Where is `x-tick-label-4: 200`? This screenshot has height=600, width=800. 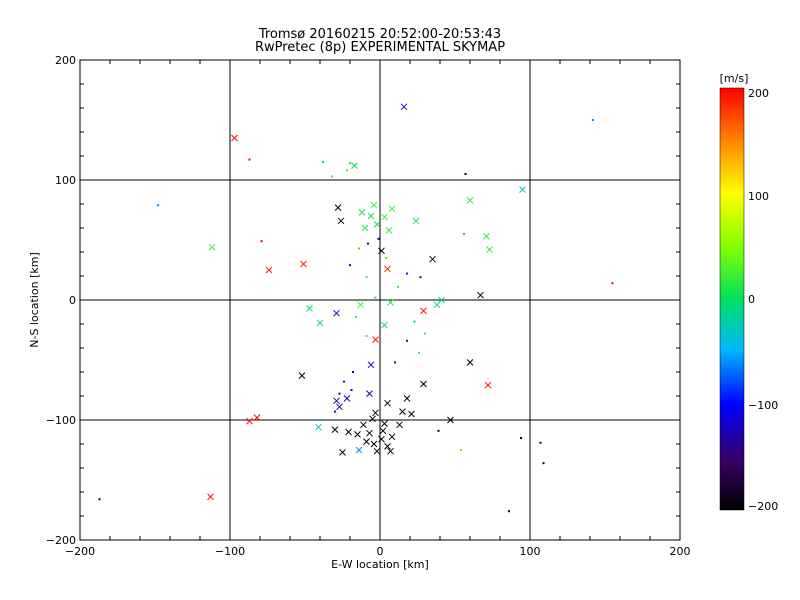 x-tick-label-4: 200 is located at coordinates (680, 551).